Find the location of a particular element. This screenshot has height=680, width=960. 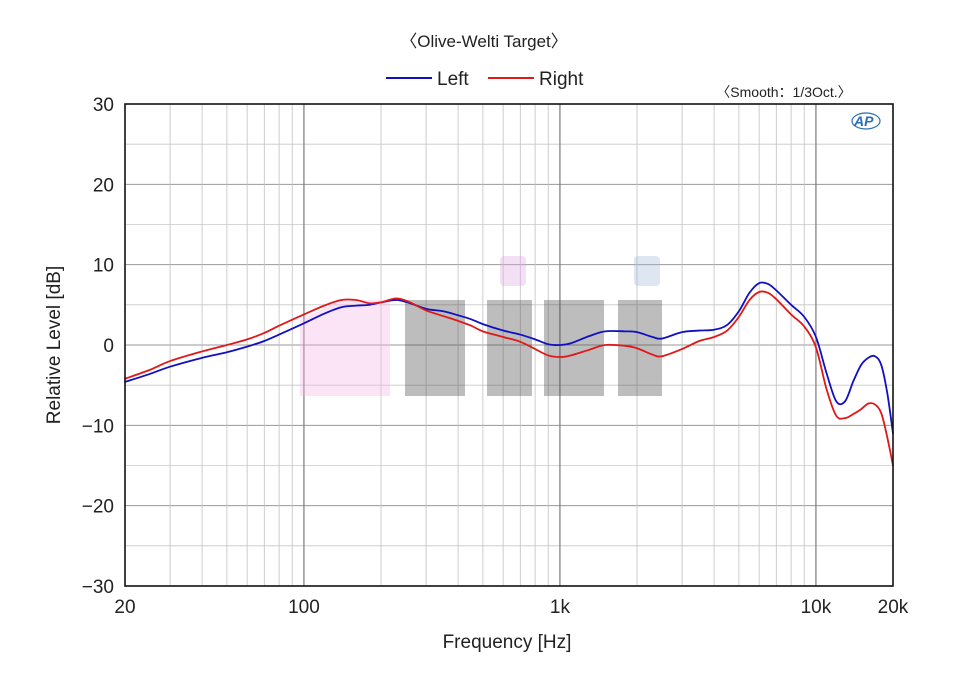

ap-logo-text: AP is located at coordinates (863, 121).